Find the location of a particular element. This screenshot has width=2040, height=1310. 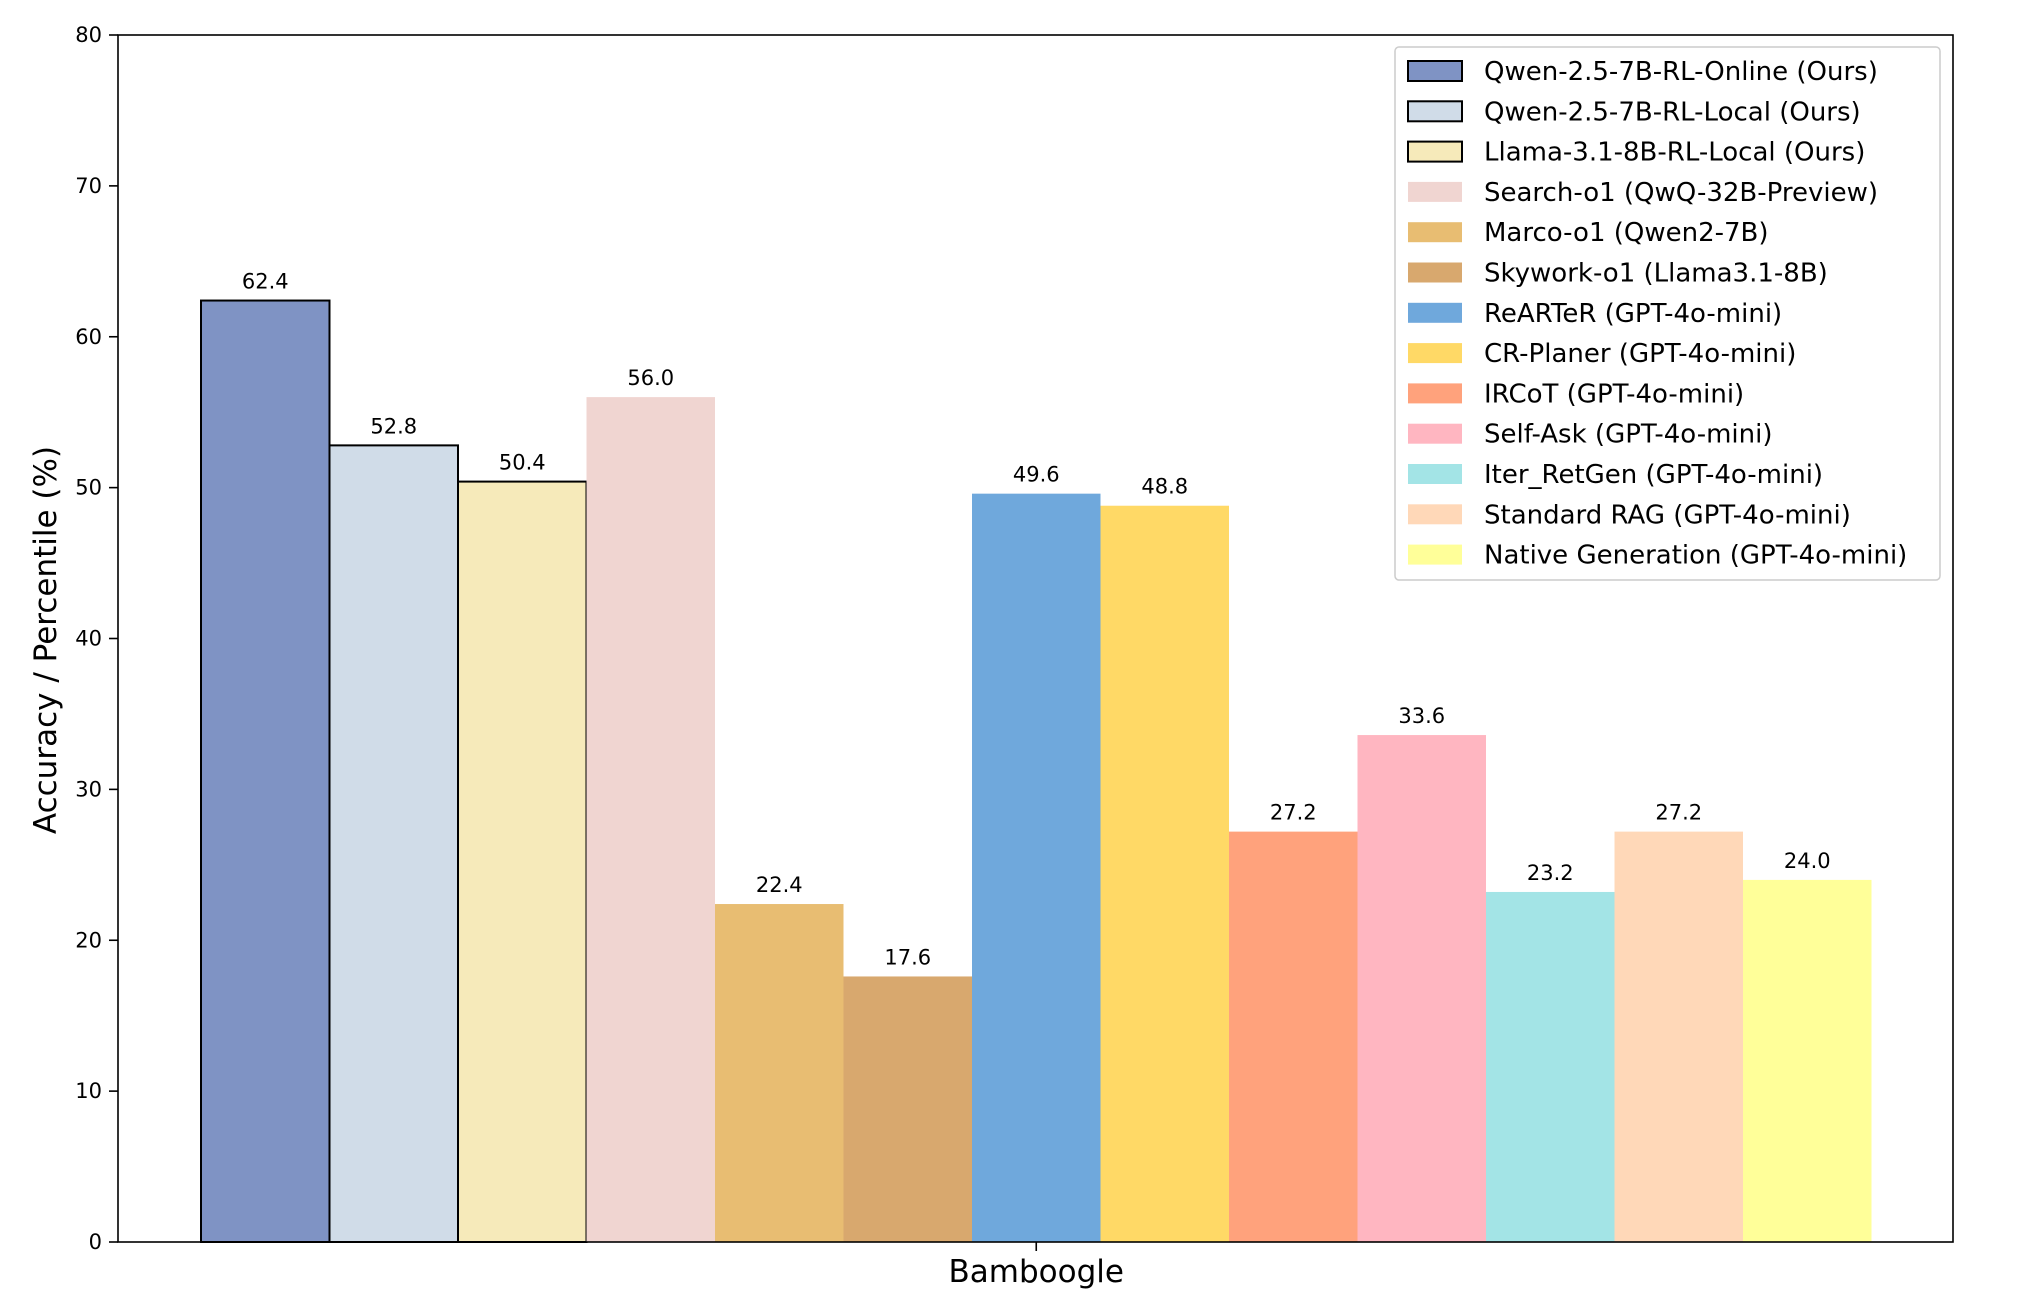

legend-item-11: Standard RAG (GPT-4o-mini) is located at coordinates (1629, 515).